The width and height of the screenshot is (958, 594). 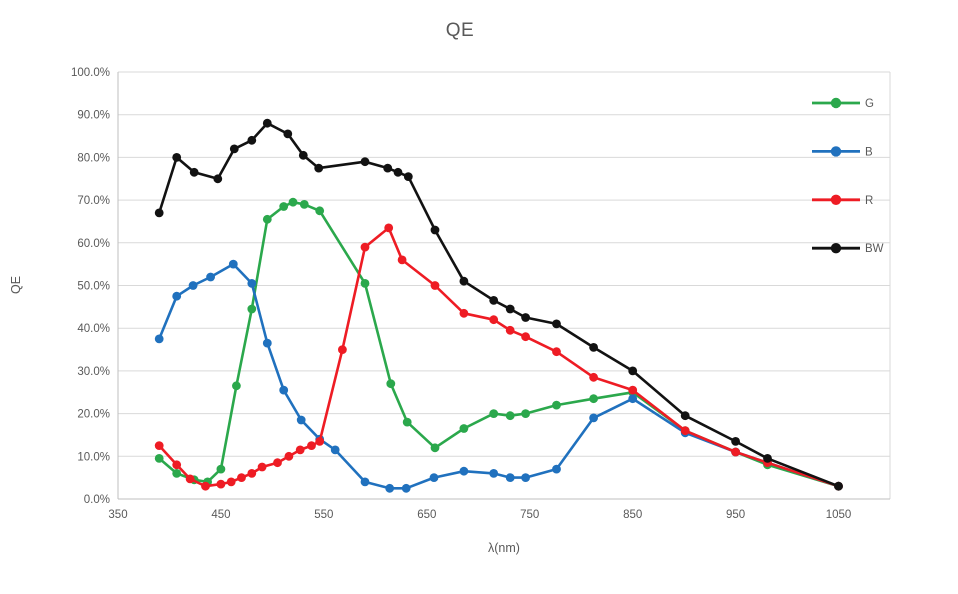 What do you see at coordinates (479, 515) in the screenshot?
I see `x-tick-labels: 350 450 550 650 750 850 950 1050` at bounding box center [479, 515].